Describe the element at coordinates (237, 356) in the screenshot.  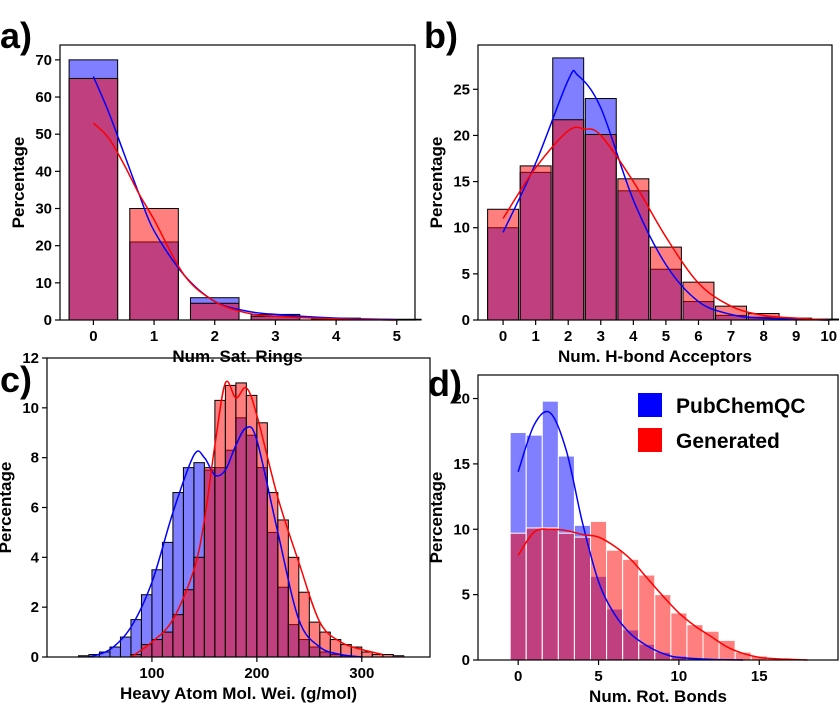
I see `x-axis-label: Num. Sat. Rings` at that location.